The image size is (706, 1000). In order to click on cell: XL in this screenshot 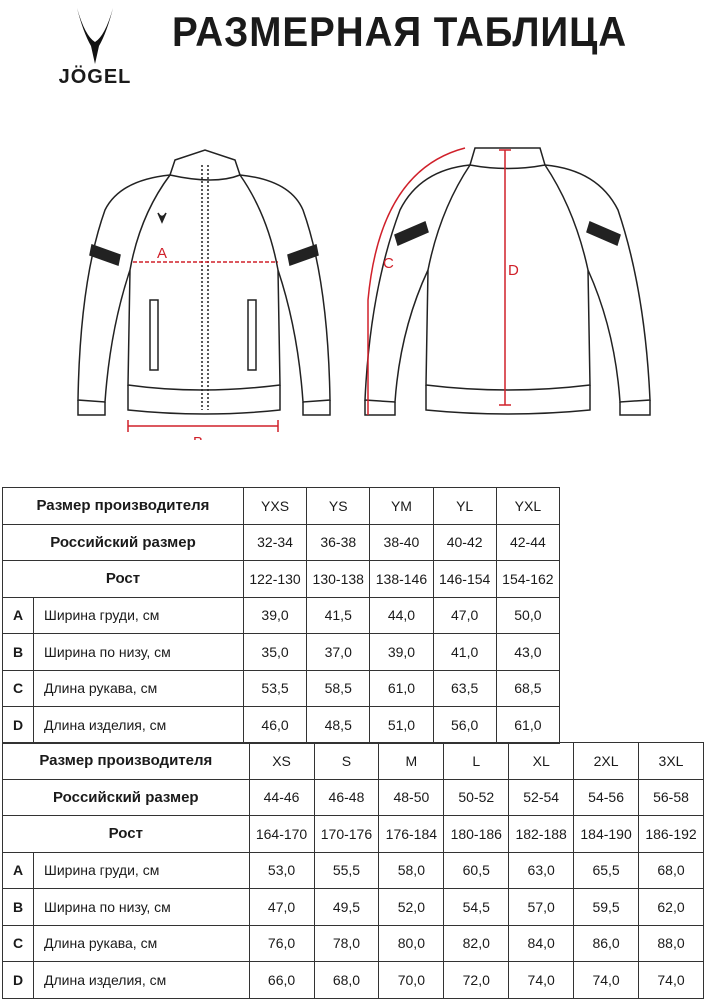, I will do `click(541, 761)`.